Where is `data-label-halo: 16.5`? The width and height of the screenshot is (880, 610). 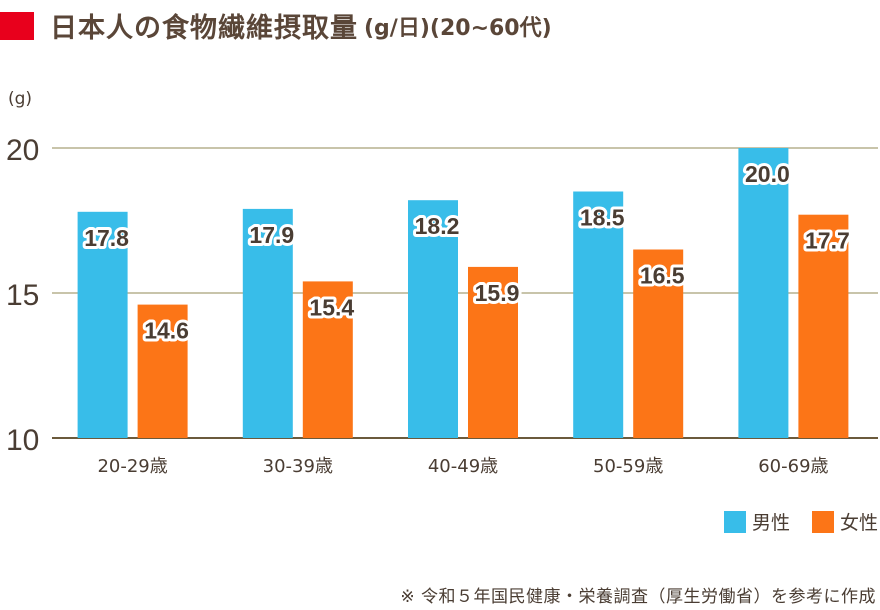
data-label-halo: 16.5 is located at coordinates (662, 276).